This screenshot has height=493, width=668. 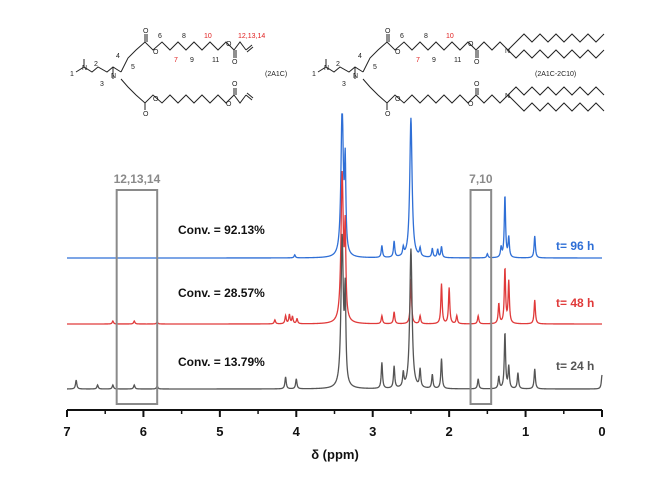 What do you see at coordinates (388, 31) in the screenshot?
I see `mol-right-o1: O` at bounding box center [388, 31].